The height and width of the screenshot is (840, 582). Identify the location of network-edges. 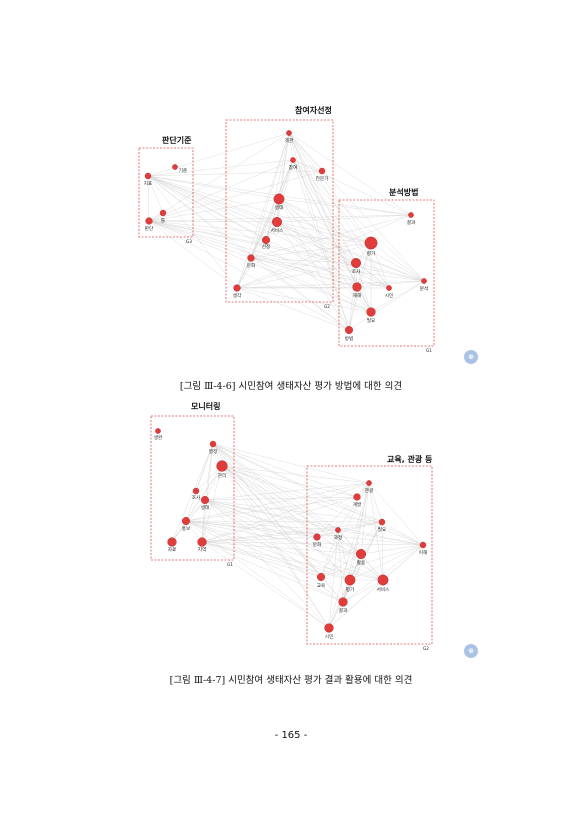
(297, 536).